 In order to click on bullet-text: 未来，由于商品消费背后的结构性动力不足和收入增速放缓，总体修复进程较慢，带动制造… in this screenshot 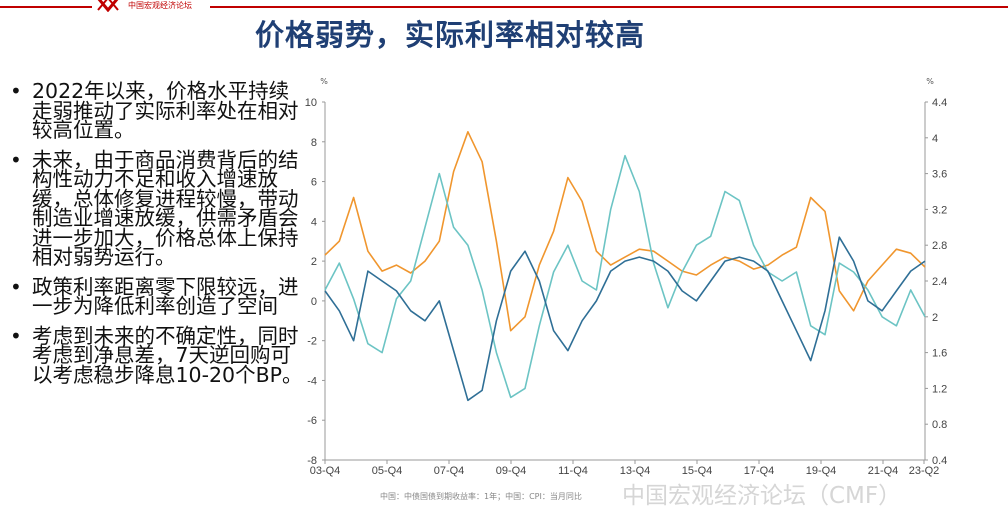, I will do `click(165, 208)`.